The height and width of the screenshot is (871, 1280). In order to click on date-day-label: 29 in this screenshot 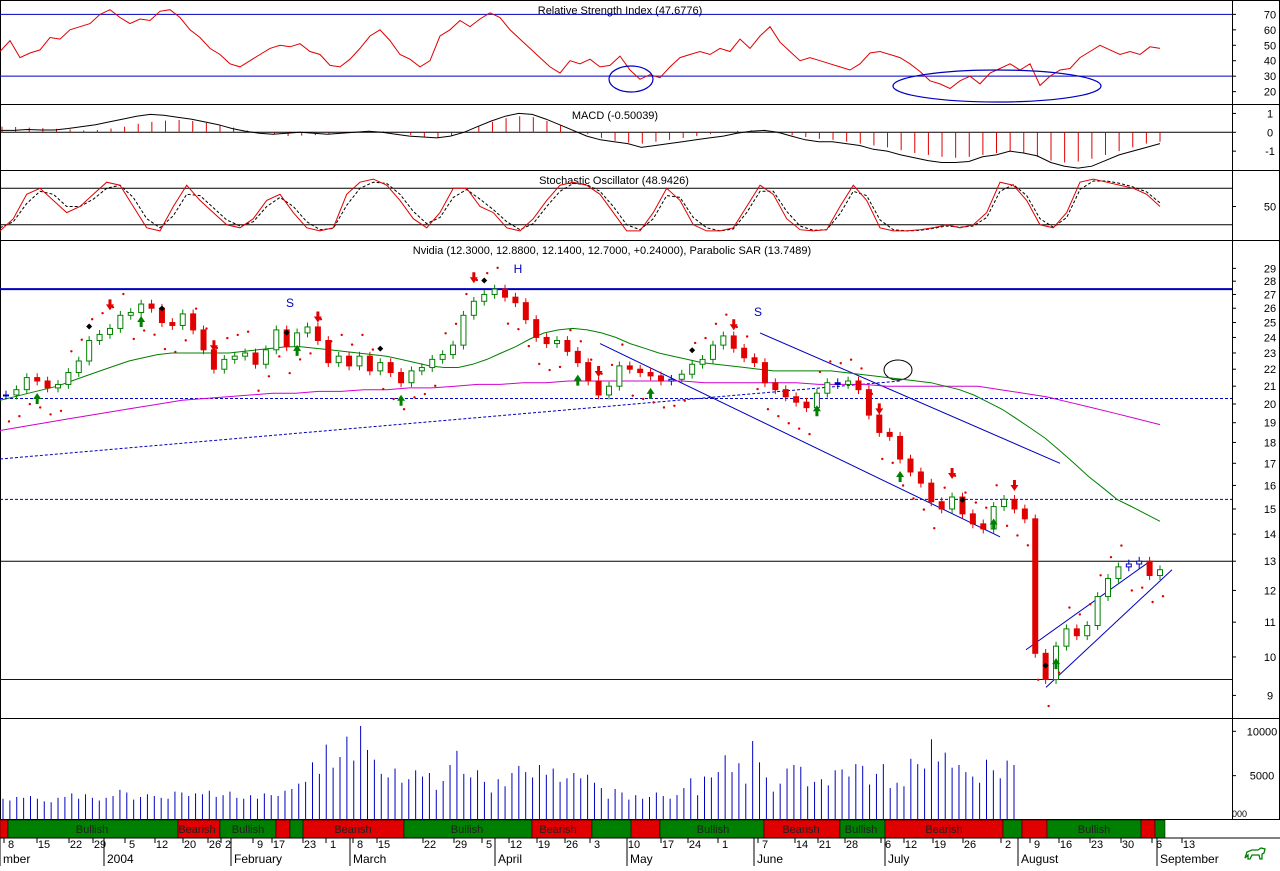, I will do `click(100, 845)`.